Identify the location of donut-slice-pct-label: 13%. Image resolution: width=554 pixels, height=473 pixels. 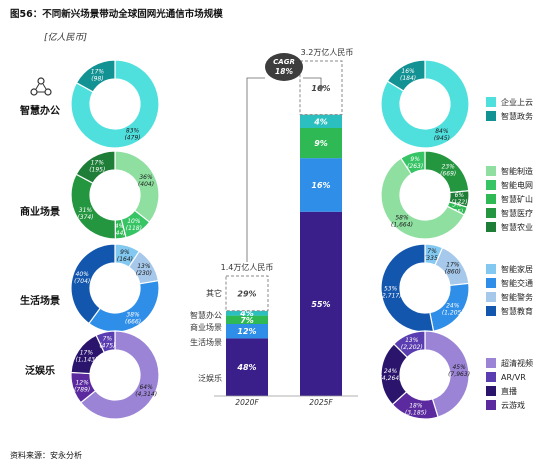
(412, 340).